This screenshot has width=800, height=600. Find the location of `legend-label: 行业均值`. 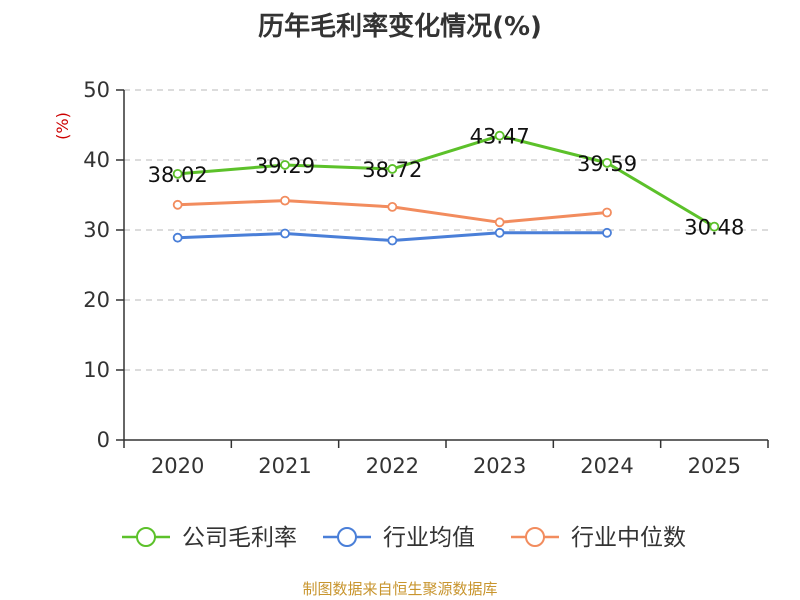

legend-label: 行业均值 is located at coordinates (429, 538).